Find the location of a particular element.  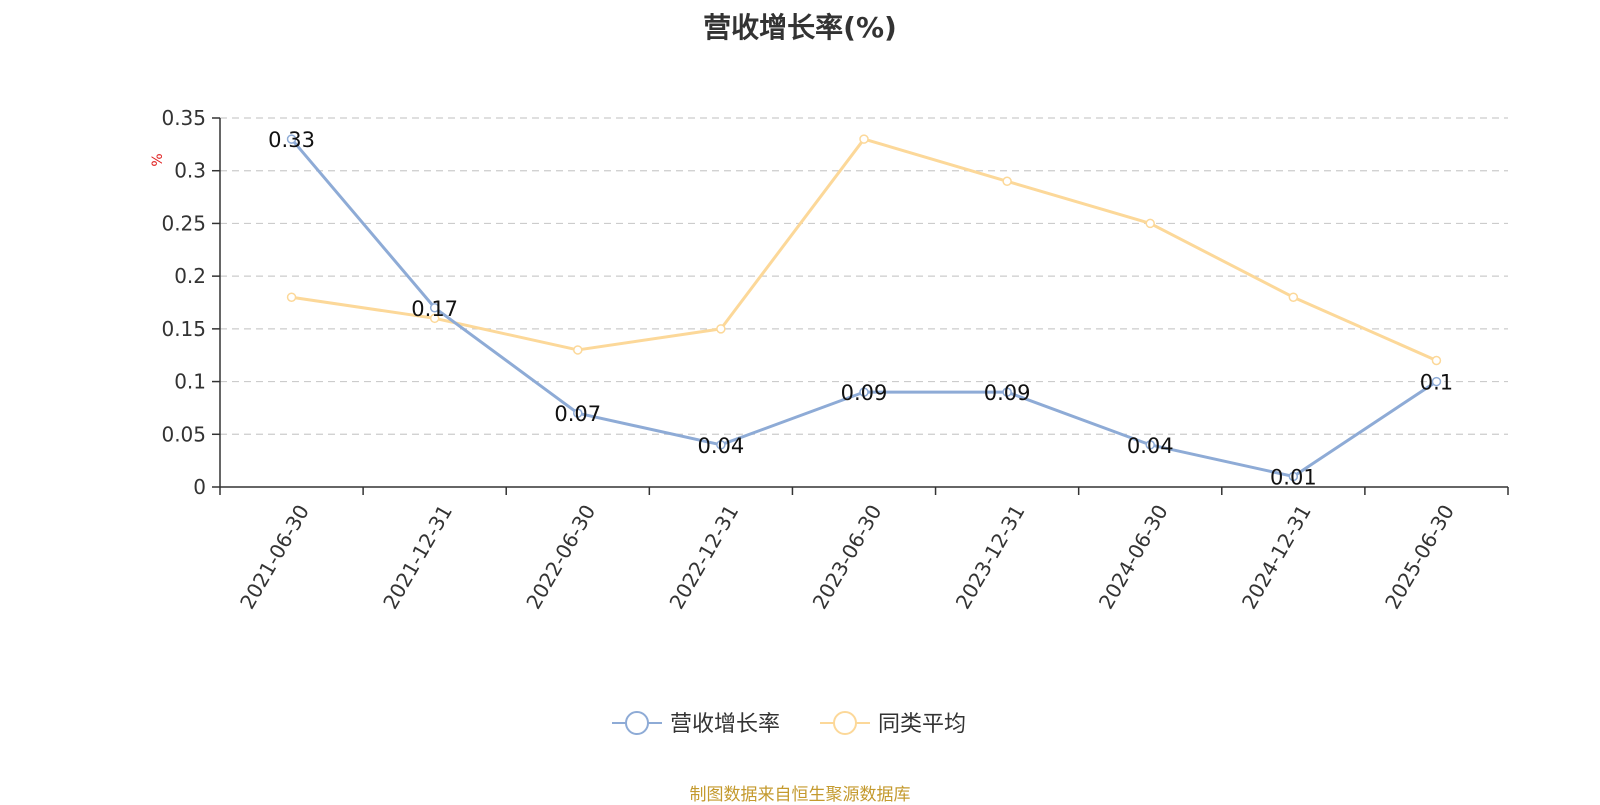

x-tick-label: 2022-12-31 is located at coordinates (703, 557).